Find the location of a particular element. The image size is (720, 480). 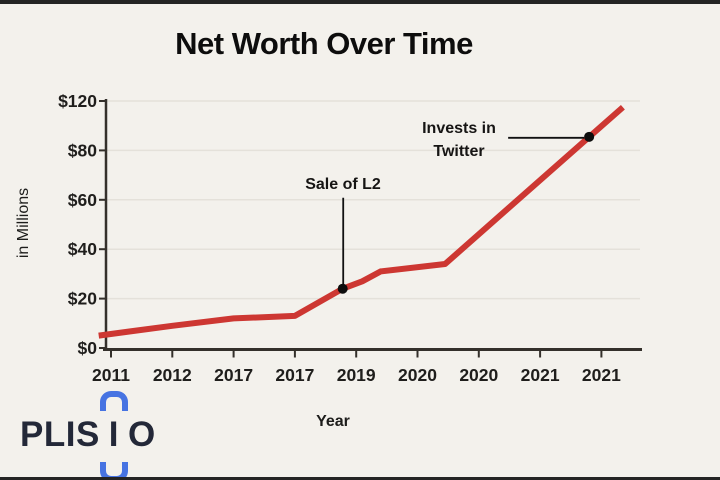

y-tick-label: $80 is located at coordinates (82, 150).